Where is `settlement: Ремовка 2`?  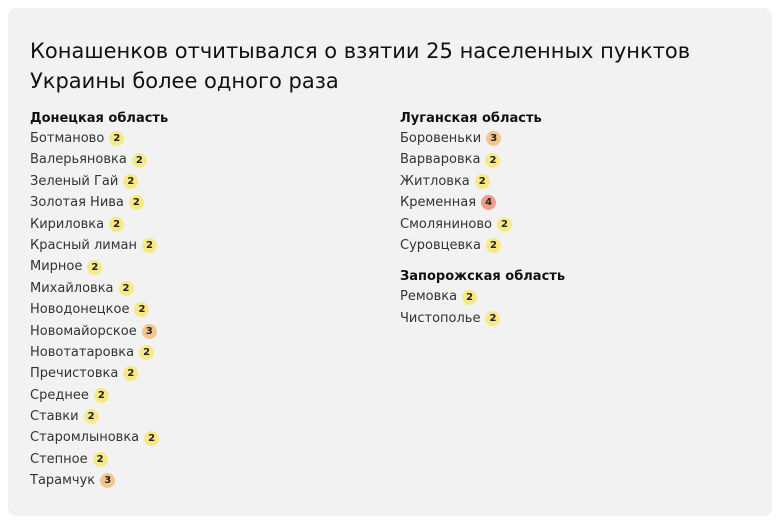
settlement: Ремовка 2 is located at coordinates (580, 296).